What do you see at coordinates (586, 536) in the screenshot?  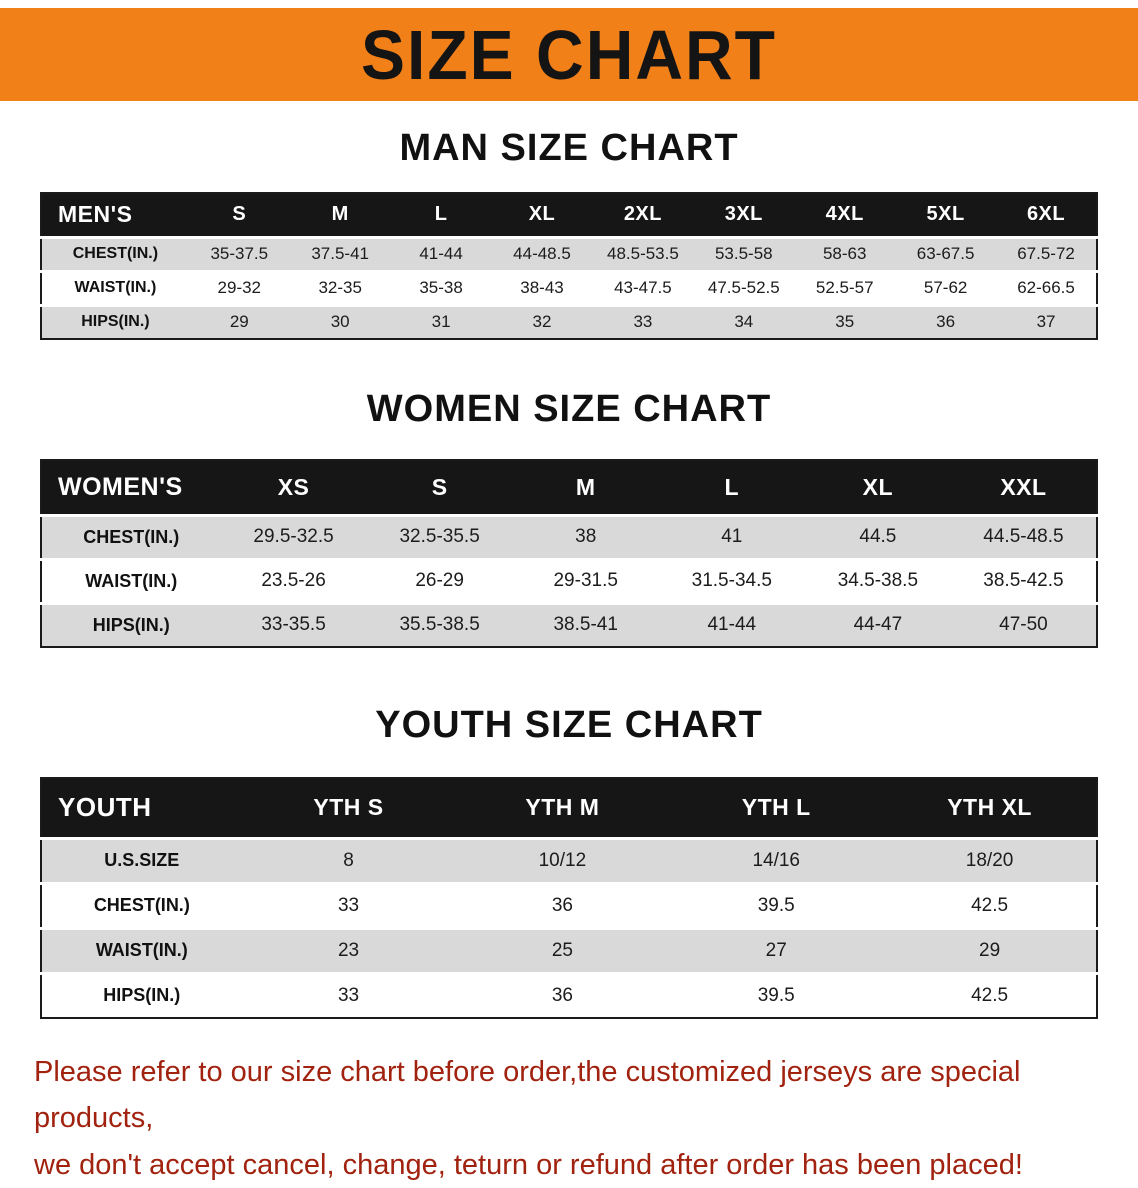 I see `size-value-cell: 38` at bounding box center [586, 536].